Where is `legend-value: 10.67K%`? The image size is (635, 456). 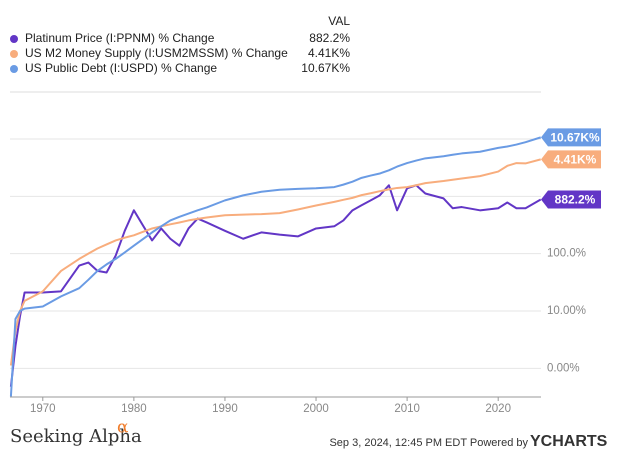
legend-value: 10.67K% is located at coordinates (325, 68).